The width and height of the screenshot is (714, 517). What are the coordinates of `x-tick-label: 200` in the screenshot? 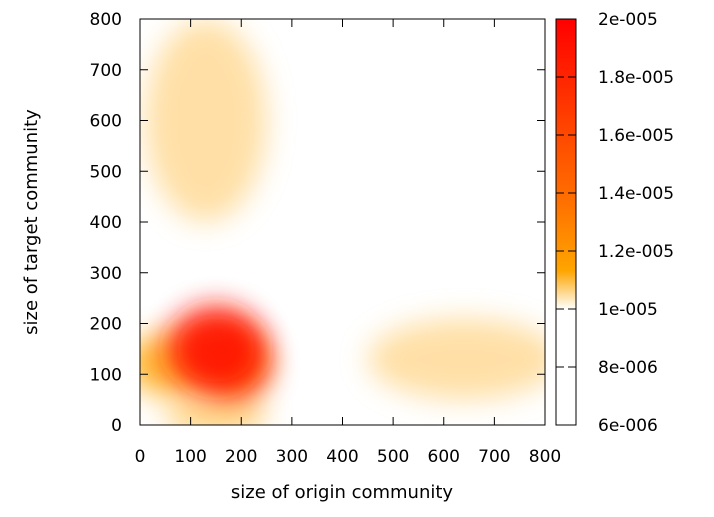 It's located at (241, 457).